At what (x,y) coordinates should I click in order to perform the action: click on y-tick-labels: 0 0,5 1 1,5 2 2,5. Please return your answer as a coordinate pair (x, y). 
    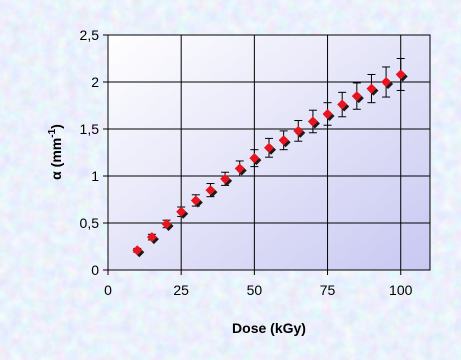
    Looking at the image, I should click on (90, 152).